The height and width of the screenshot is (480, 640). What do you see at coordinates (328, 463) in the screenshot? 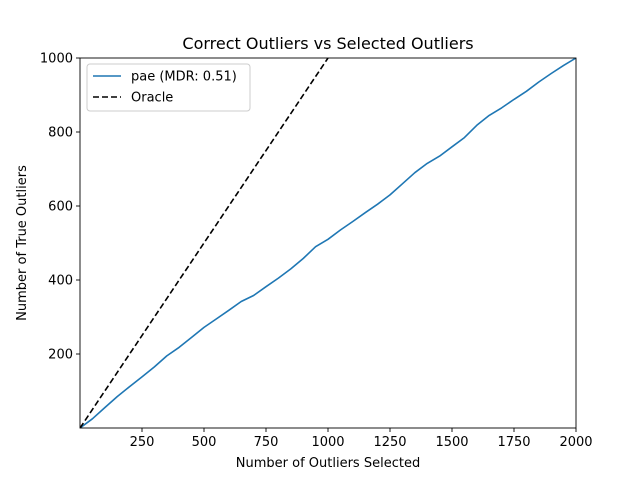
I see `x-axis-label: Number of Outliers Selected` at bounding box center [328, 463].